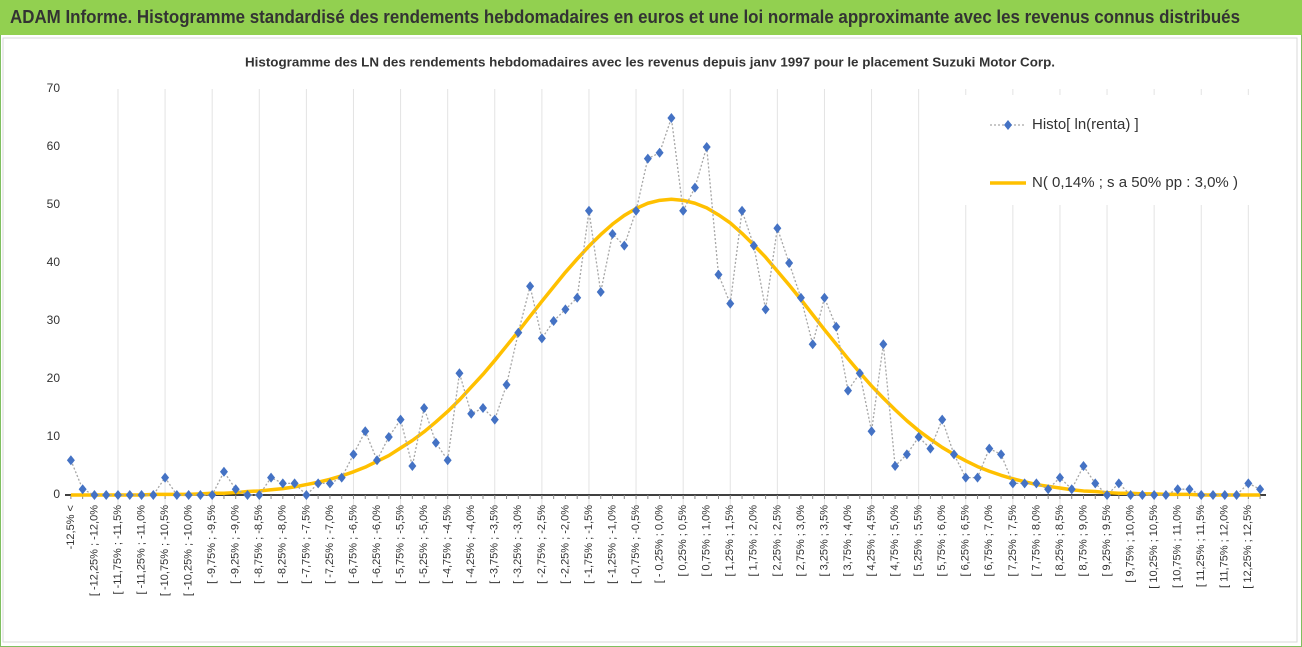 The height and width of the screenshot is (647, 1302). I want to click on y-tick-label: 70, so click(54, 88).